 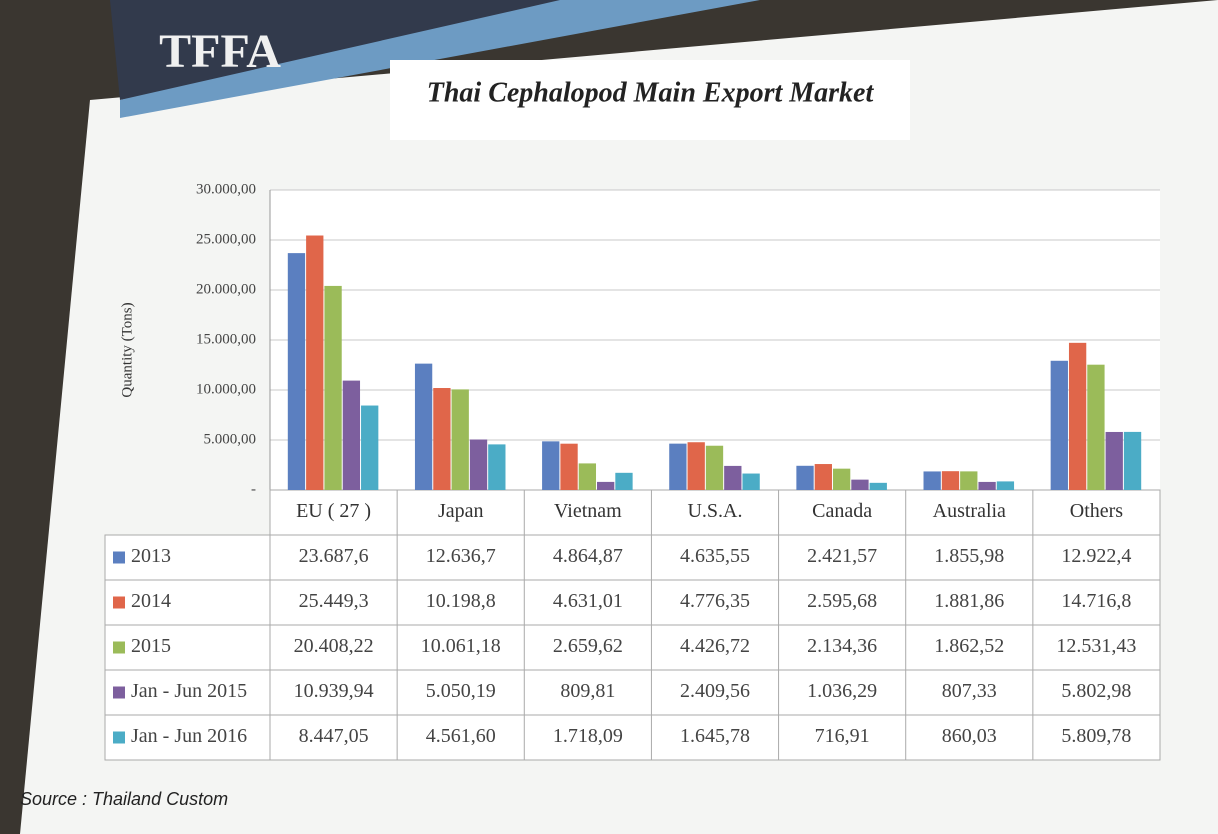 I want to click on category-label: Australia, so click(x=969, y=511).